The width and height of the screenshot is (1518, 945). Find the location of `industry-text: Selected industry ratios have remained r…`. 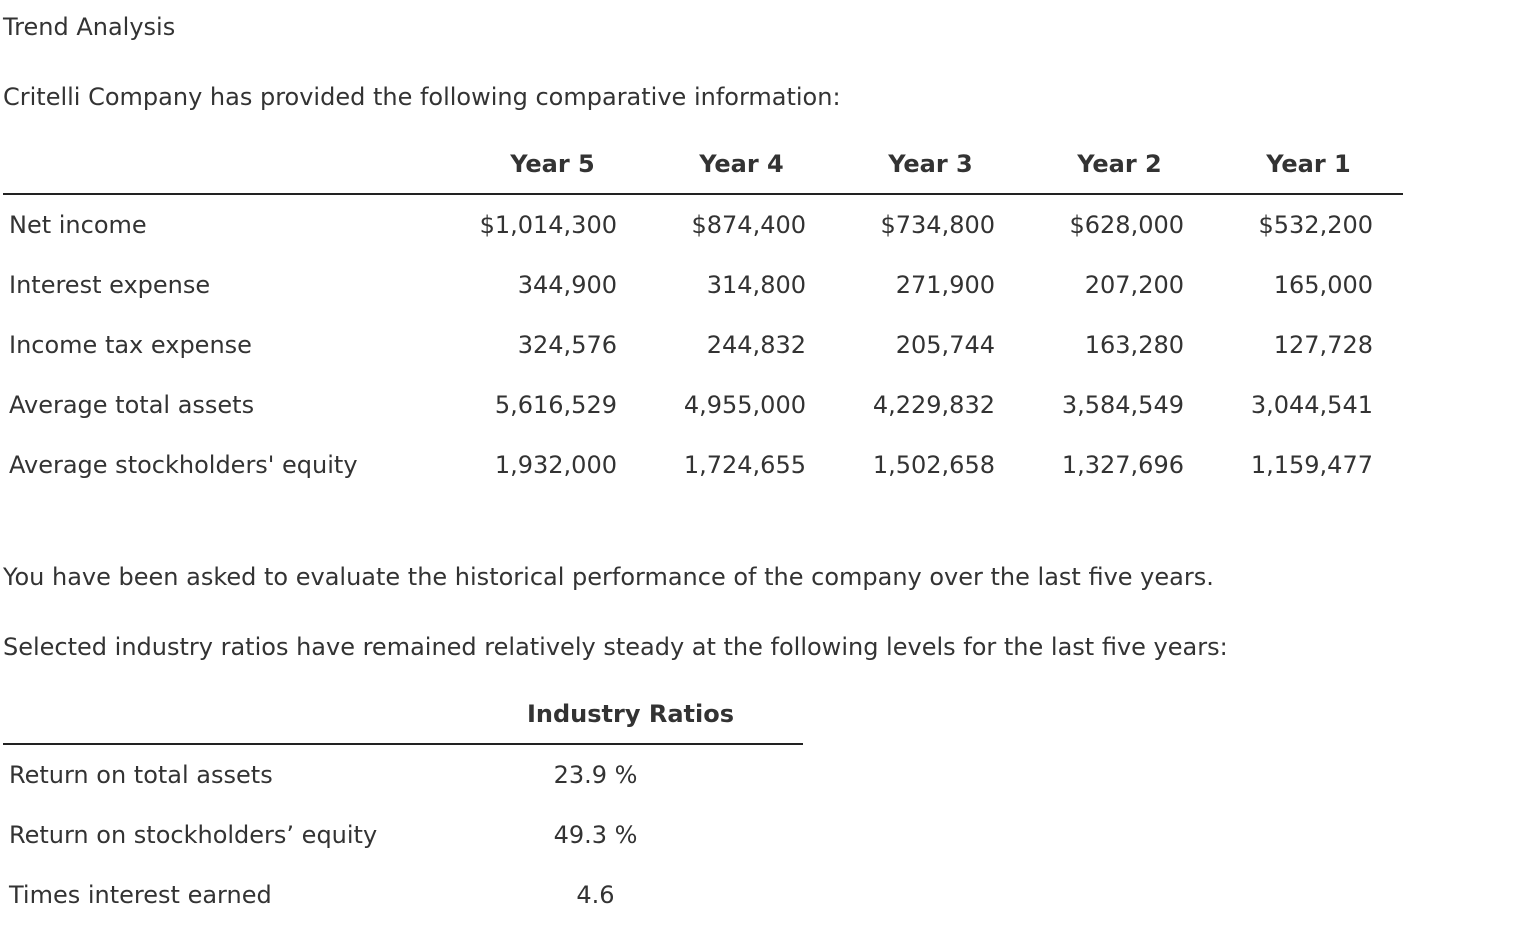

industry-text: Selected industry ratios have remained r… is located at coordinates (615, 647).